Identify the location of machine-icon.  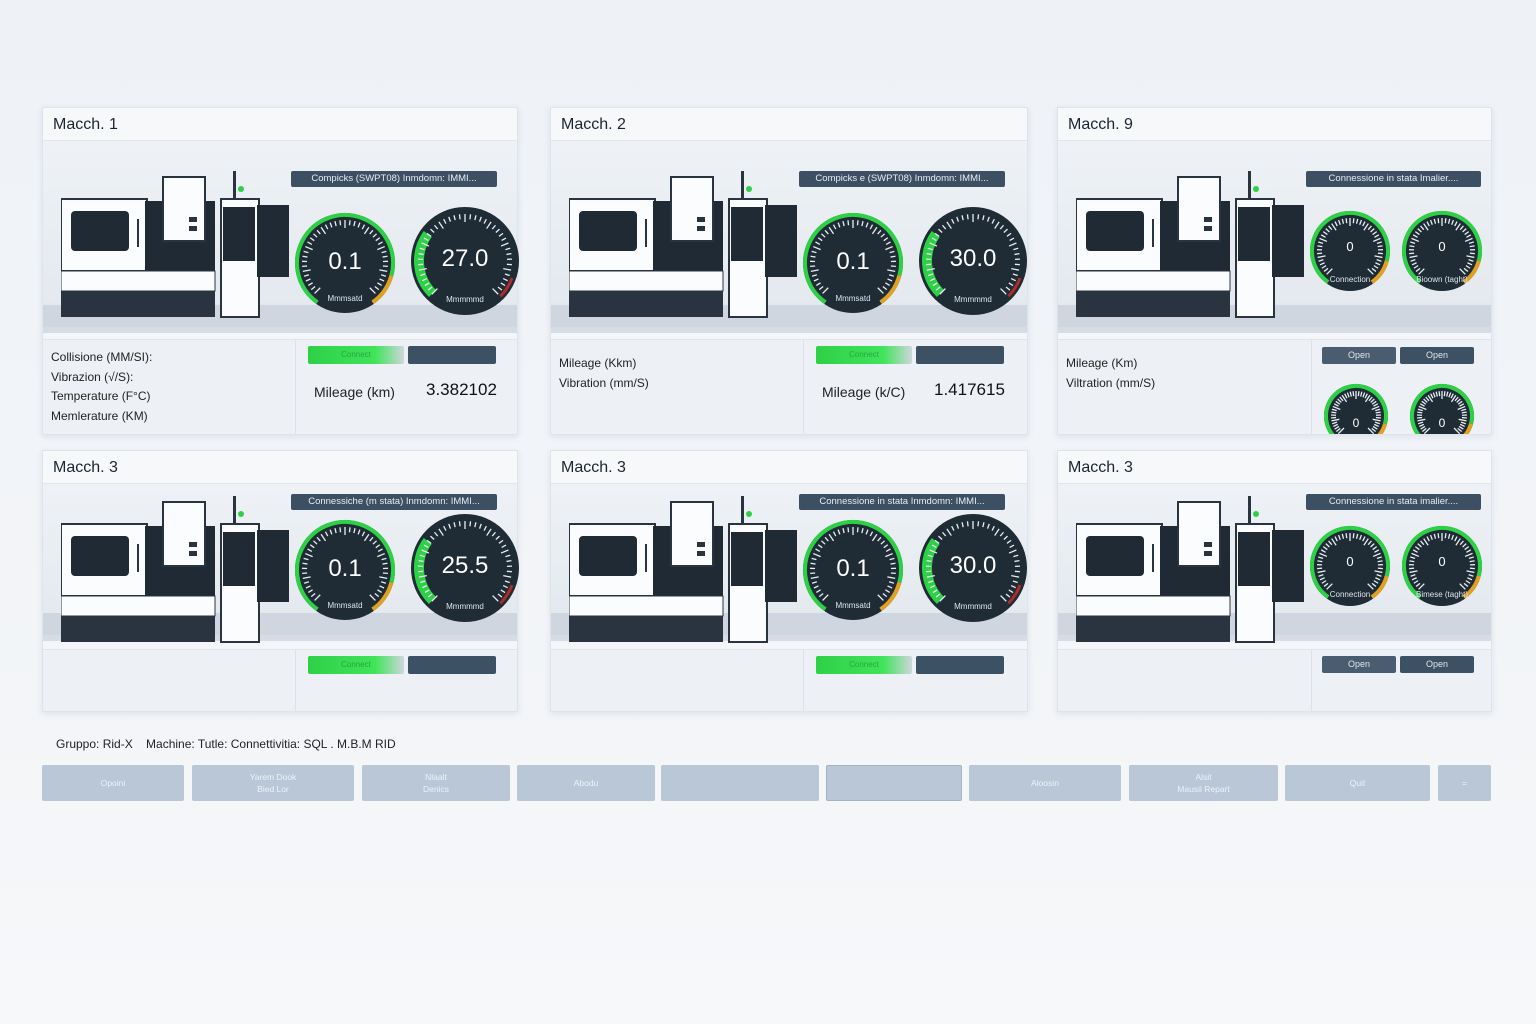
(682, 569).